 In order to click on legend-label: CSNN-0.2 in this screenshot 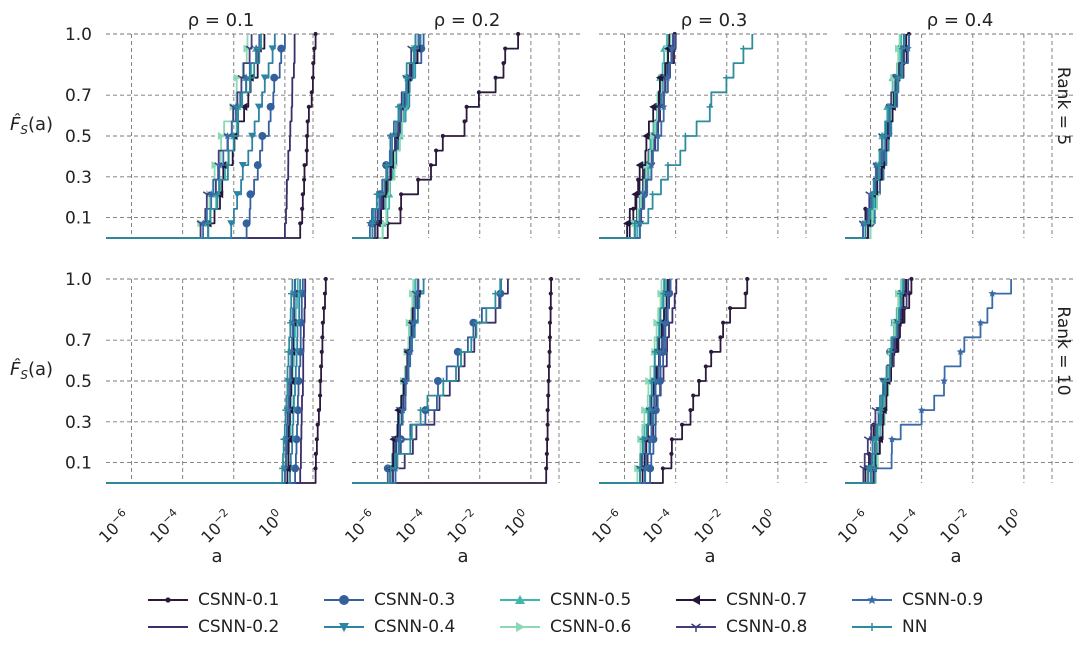, I will do `click(239, 627)`.